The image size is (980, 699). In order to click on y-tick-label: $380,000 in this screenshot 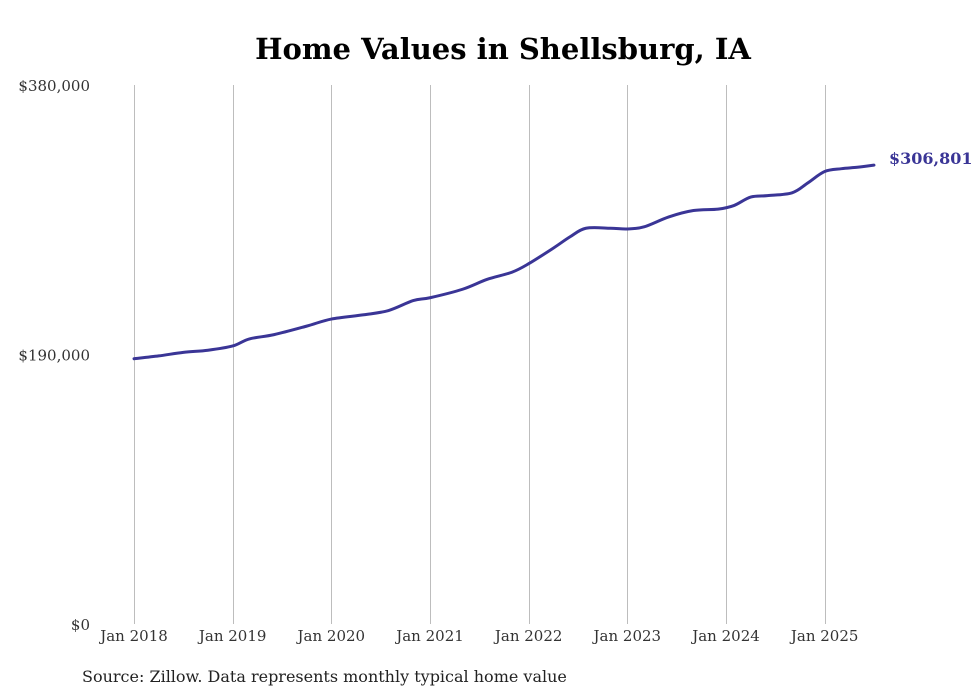, I will do `click(54, 86)`.